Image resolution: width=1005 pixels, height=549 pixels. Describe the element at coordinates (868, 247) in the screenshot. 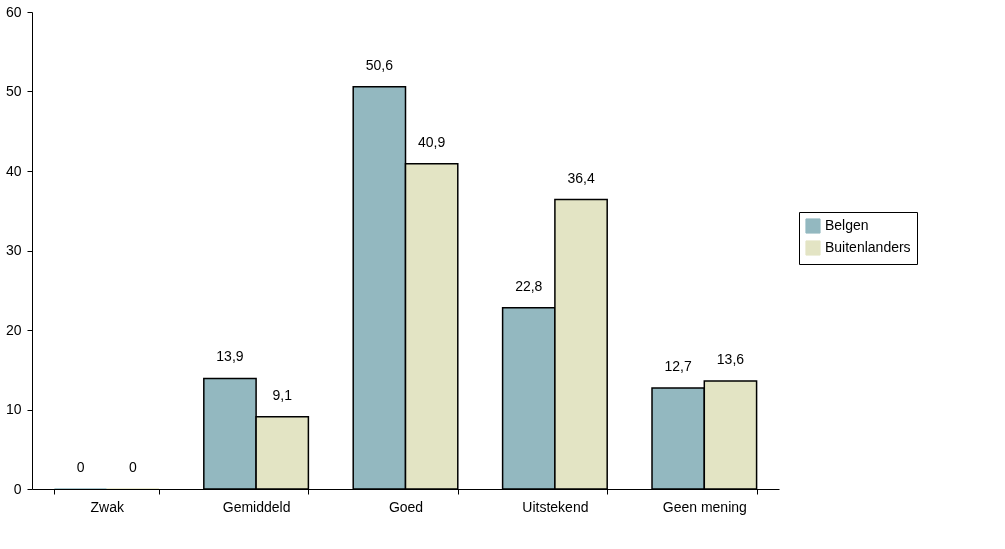

I see `legend-label: Buitenlanders` at that location.